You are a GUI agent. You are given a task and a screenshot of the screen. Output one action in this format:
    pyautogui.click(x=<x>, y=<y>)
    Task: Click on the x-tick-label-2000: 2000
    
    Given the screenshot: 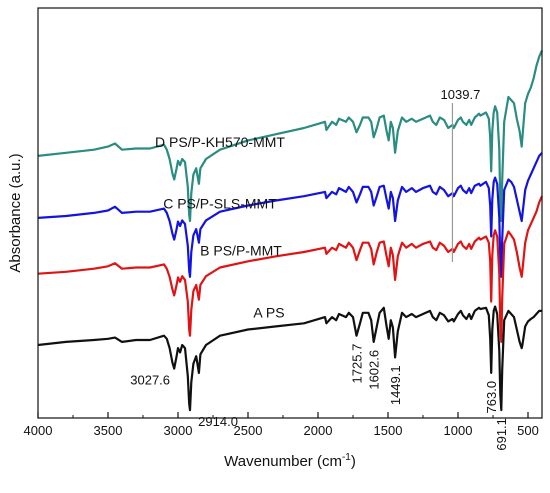 What is the action you would take?
    pyautogui.click(x=318, y=430)
    